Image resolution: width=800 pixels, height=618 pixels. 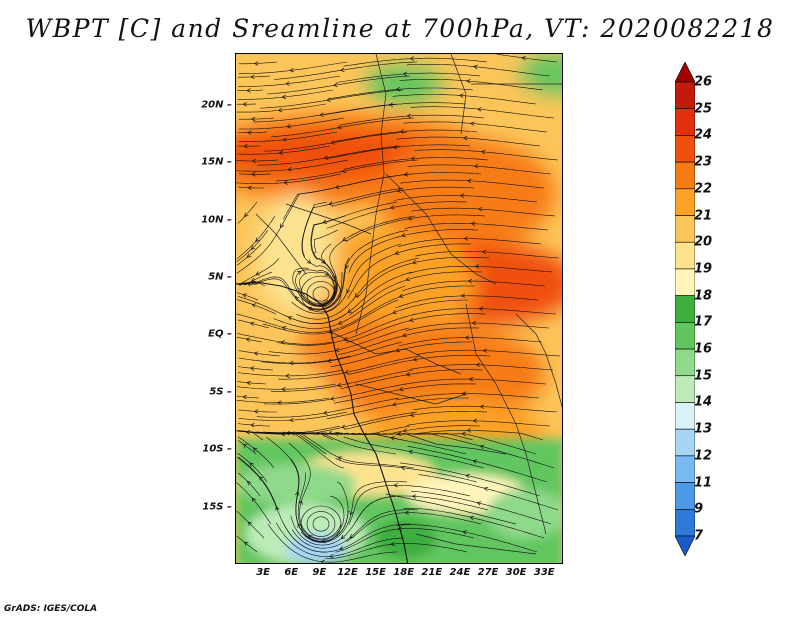 What do you see at coordinates (703, 242) in the screenshot?
I see `colorbar-label: 20` at bounding box center [703, 242].